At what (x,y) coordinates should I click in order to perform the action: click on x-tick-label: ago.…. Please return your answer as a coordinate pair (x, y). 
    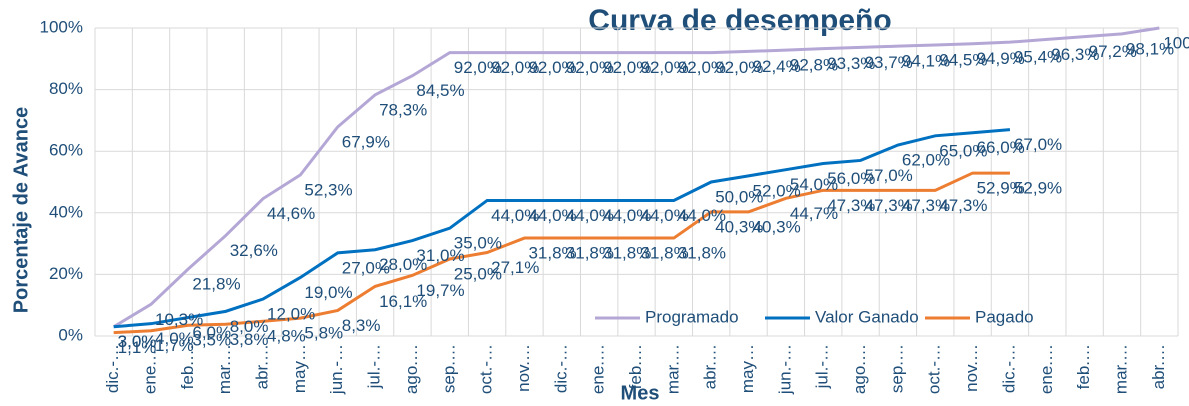
    Looking at the image, I should click on (411, 369).